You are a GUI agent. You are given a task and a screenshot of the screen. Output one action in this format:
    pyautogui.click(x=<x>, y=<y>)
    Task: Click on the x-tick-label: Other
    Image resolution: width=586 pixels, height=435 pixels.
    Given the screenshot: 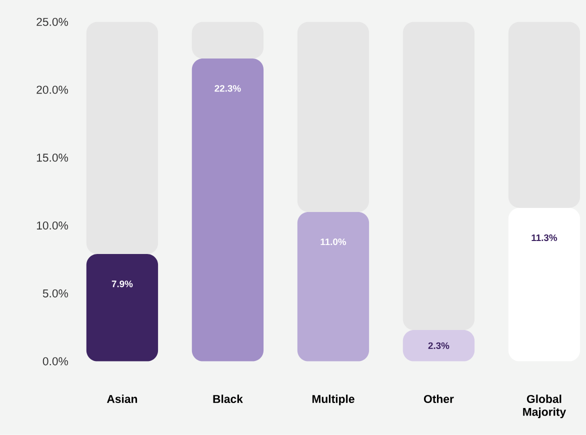 What is the action you would take?
    pyautogui.click(x=439, y=399)
    